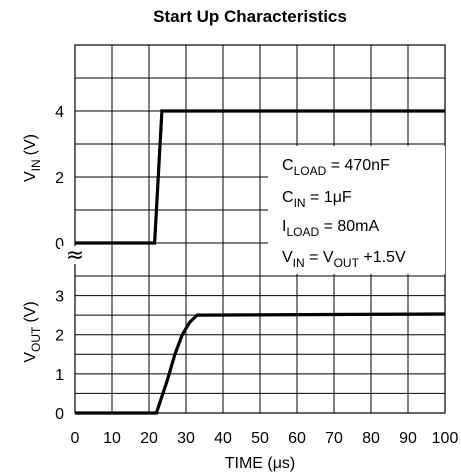 The height and width of the screenshot is (476, 461). Describe the element at coordinates (260, 463) in the screenshot. I see `x-axis-label: TIME (μs)` at that location.